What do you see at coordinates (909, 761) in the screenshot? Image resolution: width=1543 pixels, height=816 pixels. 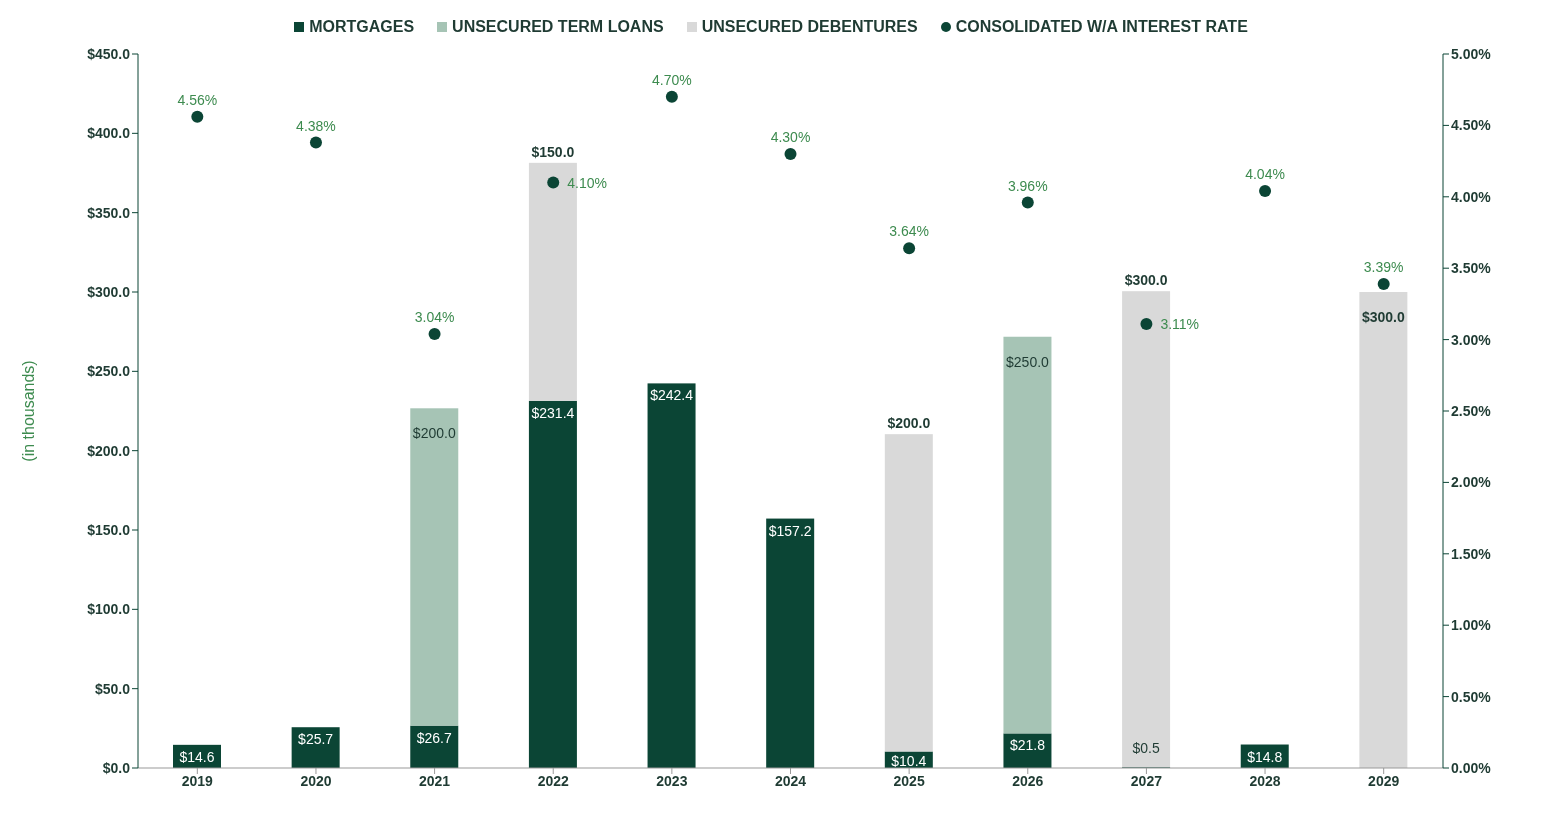 I see `data-label: $10.4` at bounding box center [909, 761].